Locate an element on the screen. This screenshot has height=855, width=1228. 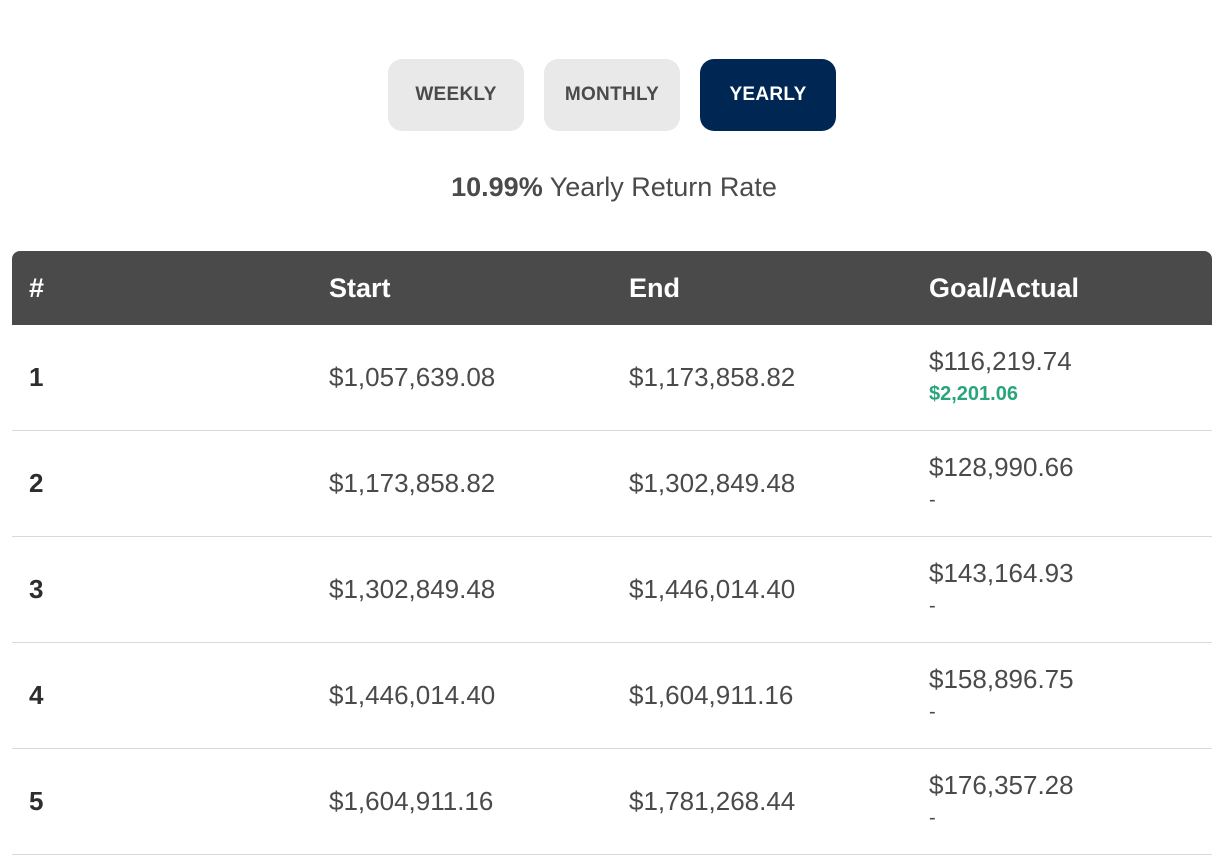
row-end: $1,604,911.16 is located at coordinates (711, 695).